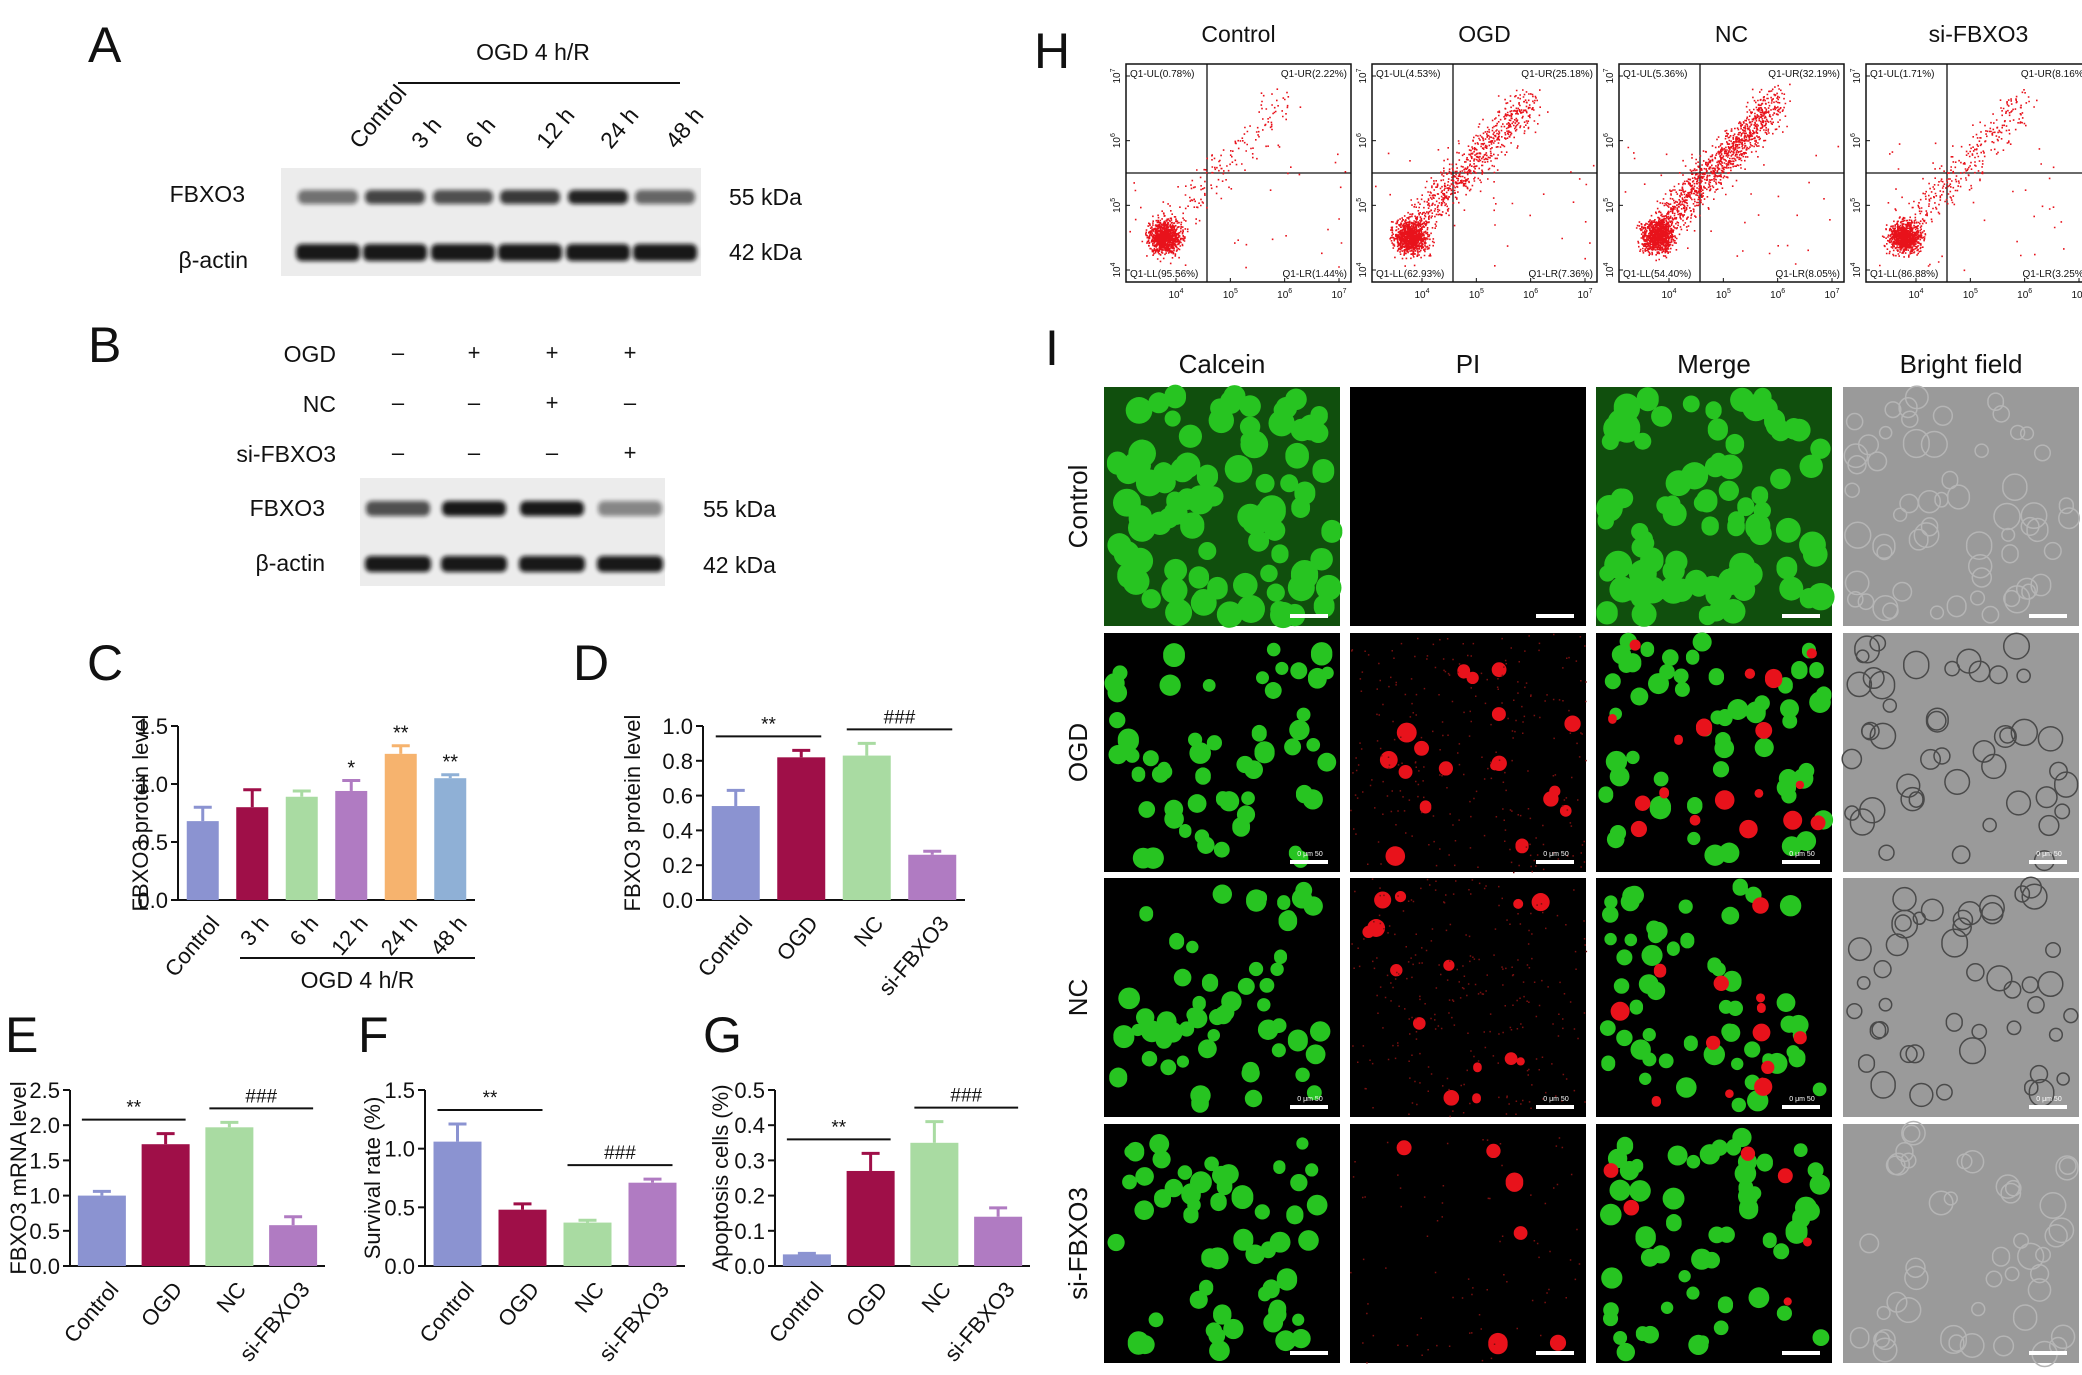 Image resolution: width=2082 pixels, height=1375 pixels. Describe the element at coordinates (1469, 998) in the screenshot. I see `micrograph-2-1: 0 μm 50` at that location.